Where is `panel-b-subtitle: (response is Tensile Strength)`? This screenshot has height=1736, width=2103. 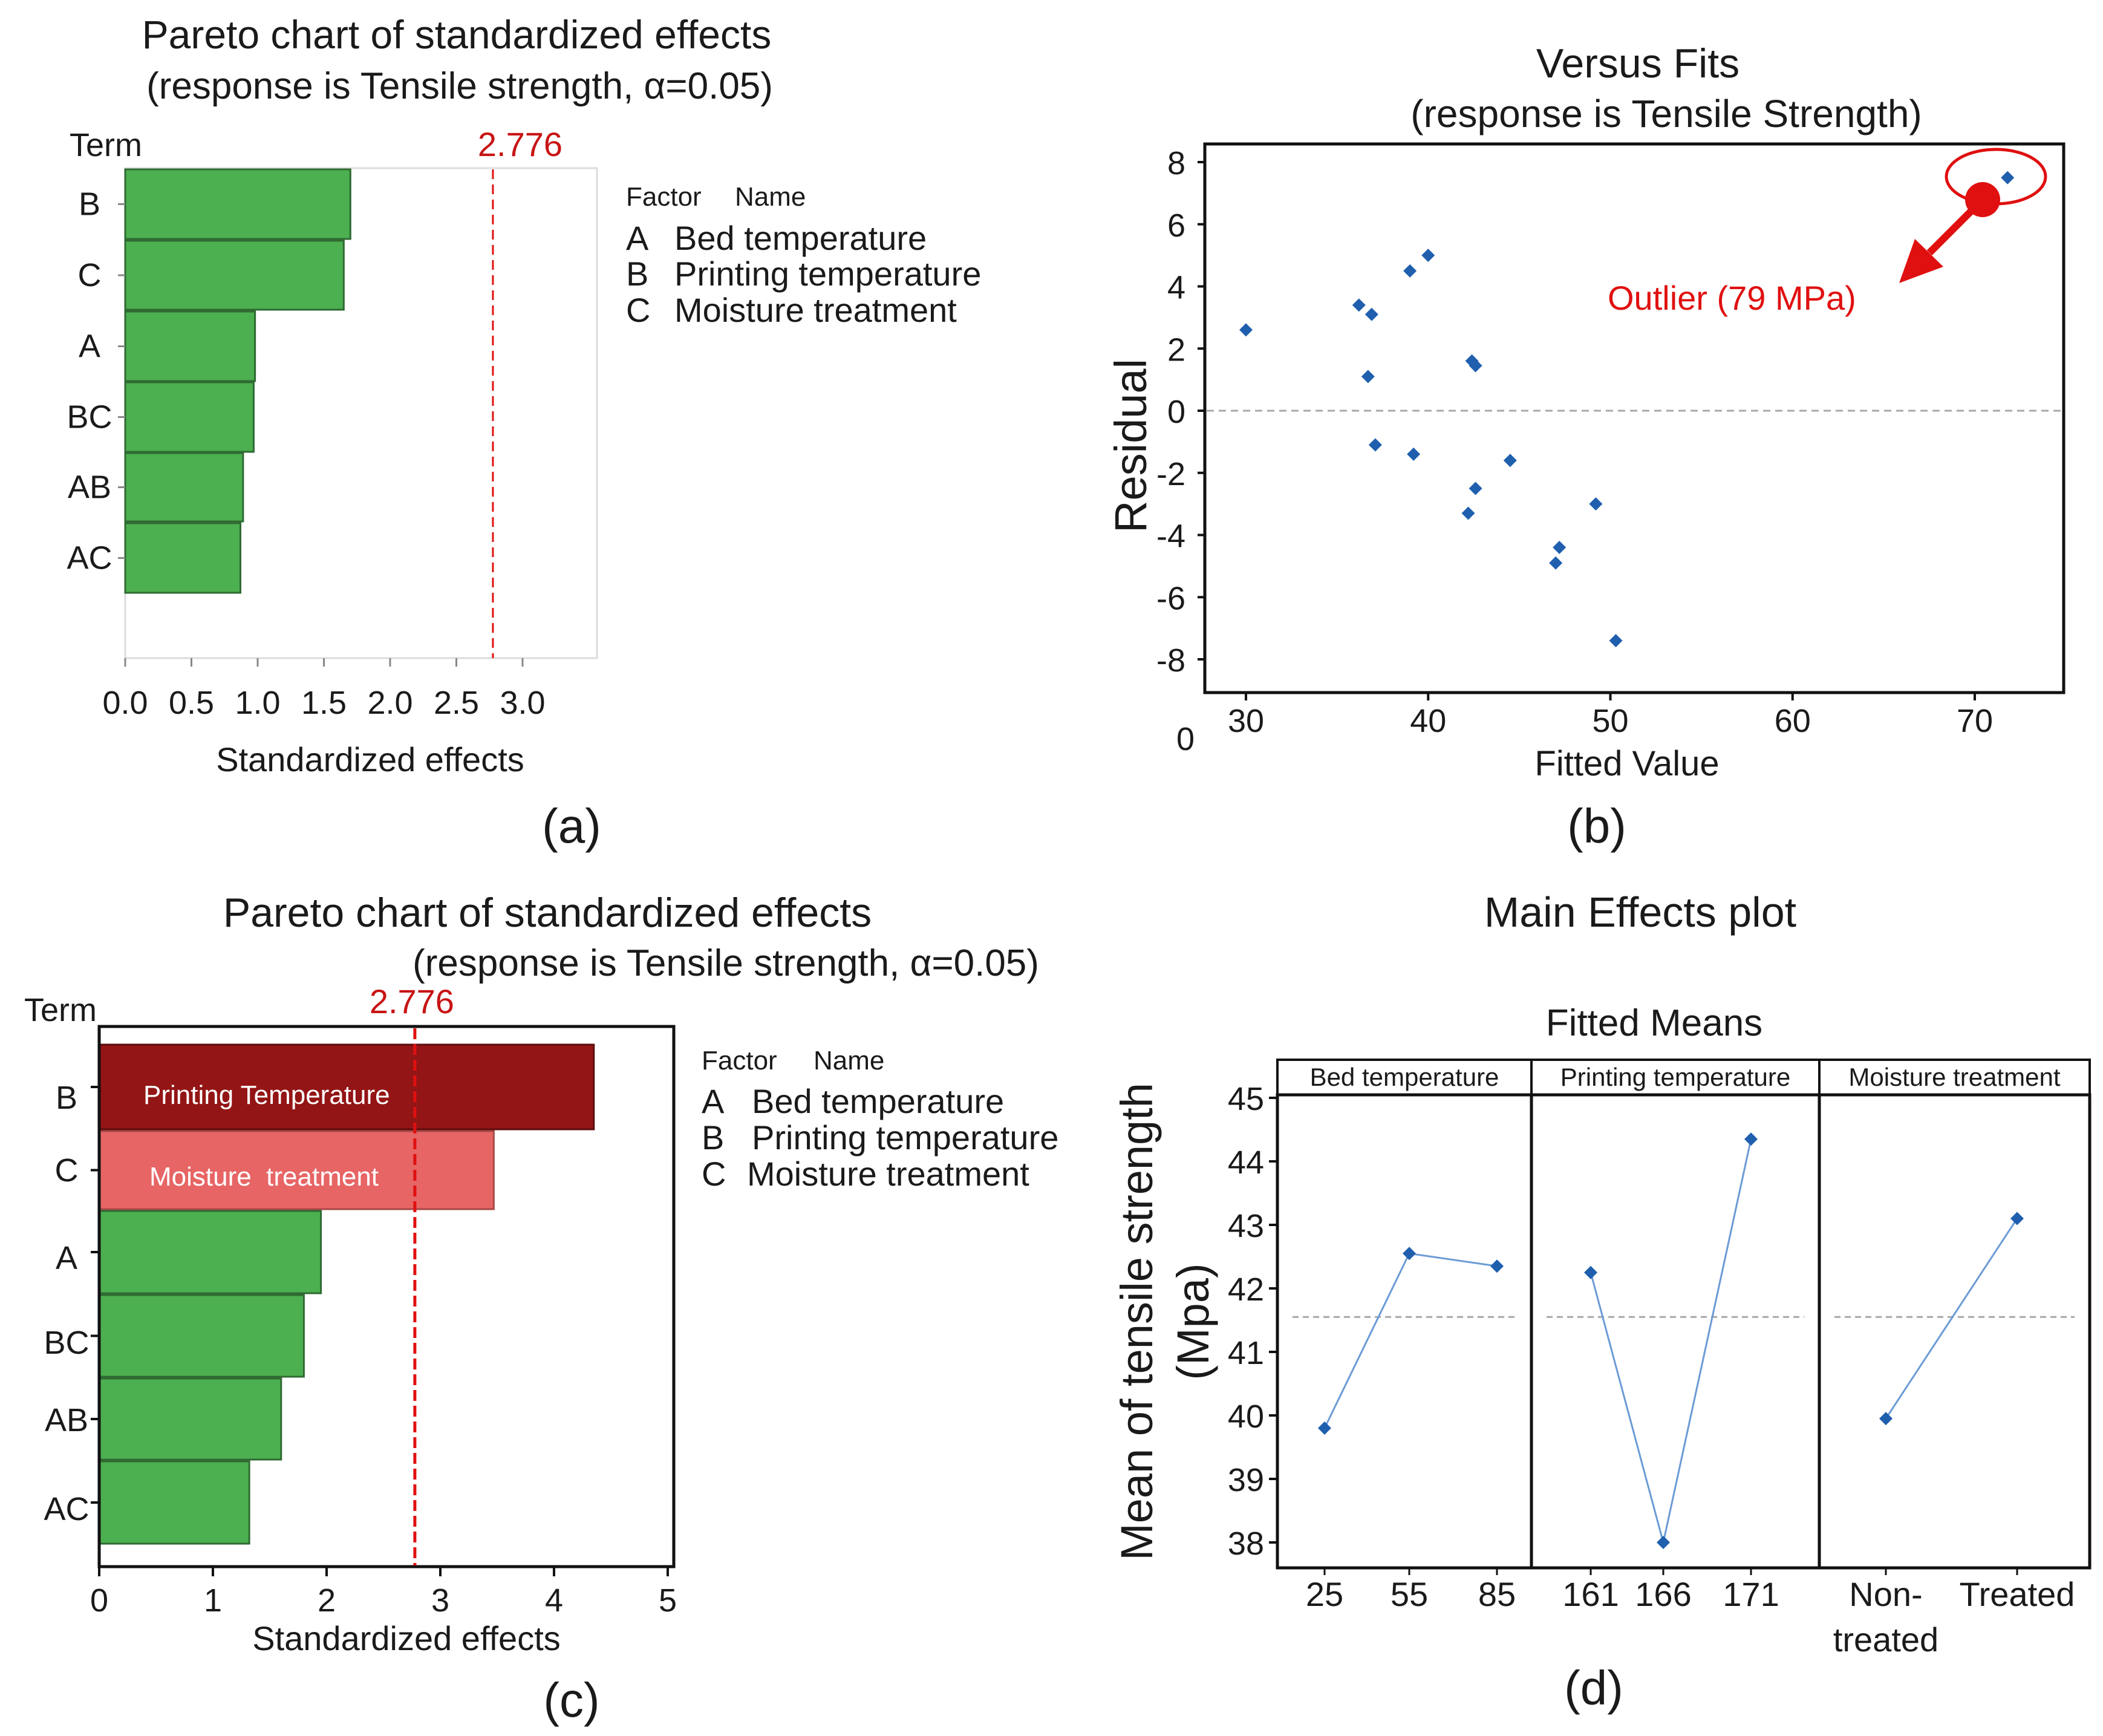
panel-b-subtitle: (response is Tensile Strength) is located at coordinates (1666, 113).